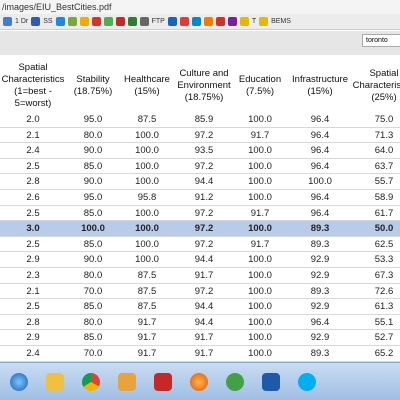 Image resolution: width=400 pixels, height=400 pixels. Describe the element at coordinates (19, 382) in the screenshot. I see `start-button` at that location.